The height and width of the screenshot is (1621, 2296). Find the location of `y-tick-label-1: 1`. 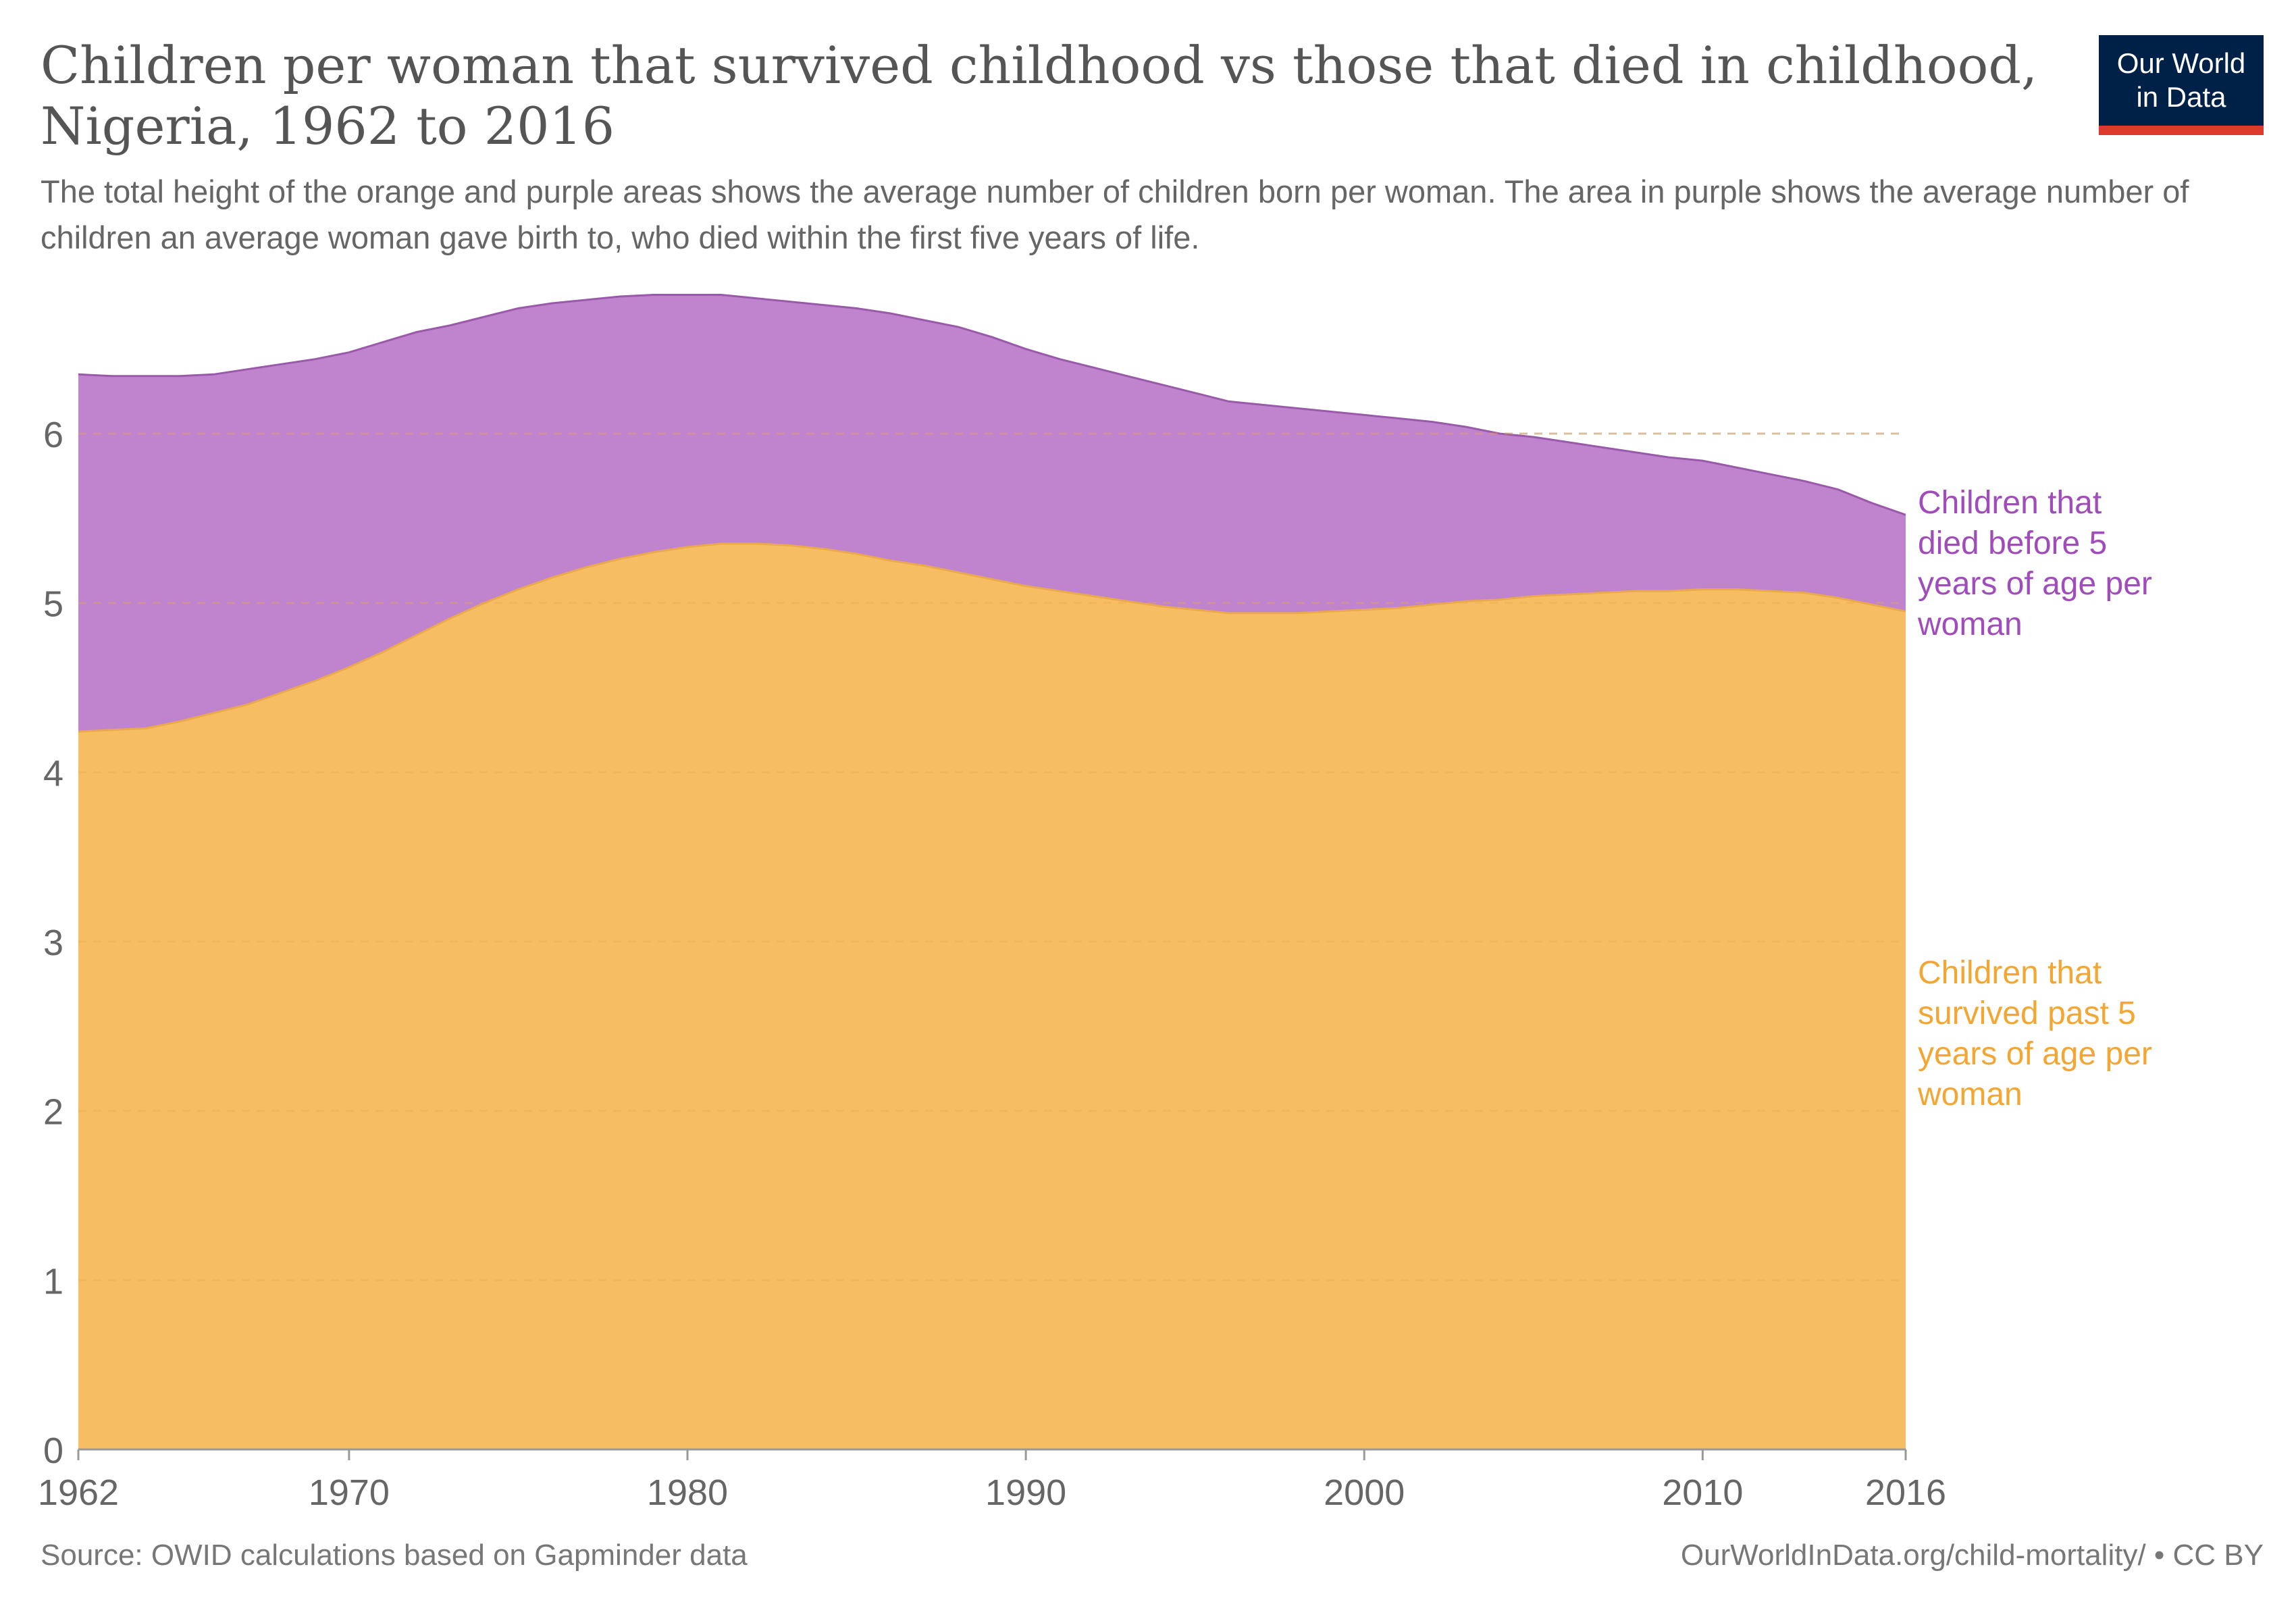

y-tick-label-1: 1 is located at coordinates (53, 1281).